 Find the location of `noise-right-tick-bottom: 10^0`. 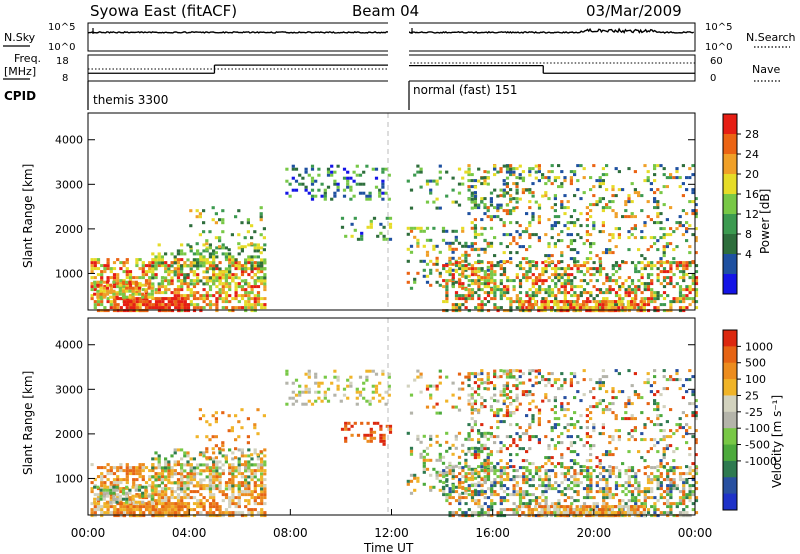

noise-right-tick-bottom: 10^0 is located at coordinates (718, 47).